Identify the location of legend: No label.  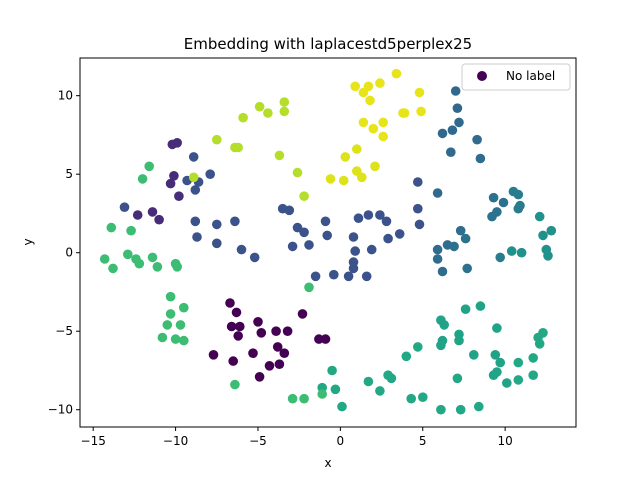
(516, 77).